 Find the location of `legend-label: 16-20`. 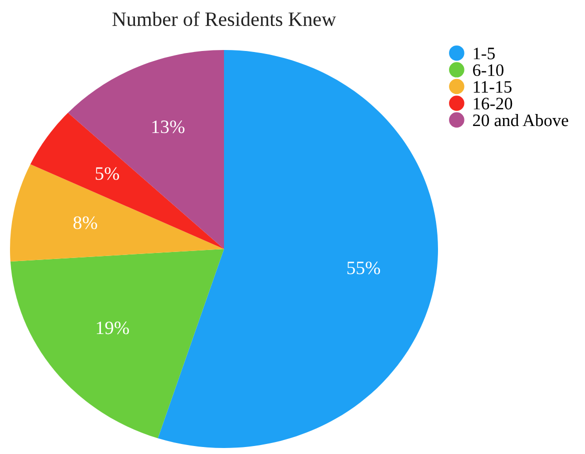

legend-label: 16-20 is located at coordinates (493, 104).